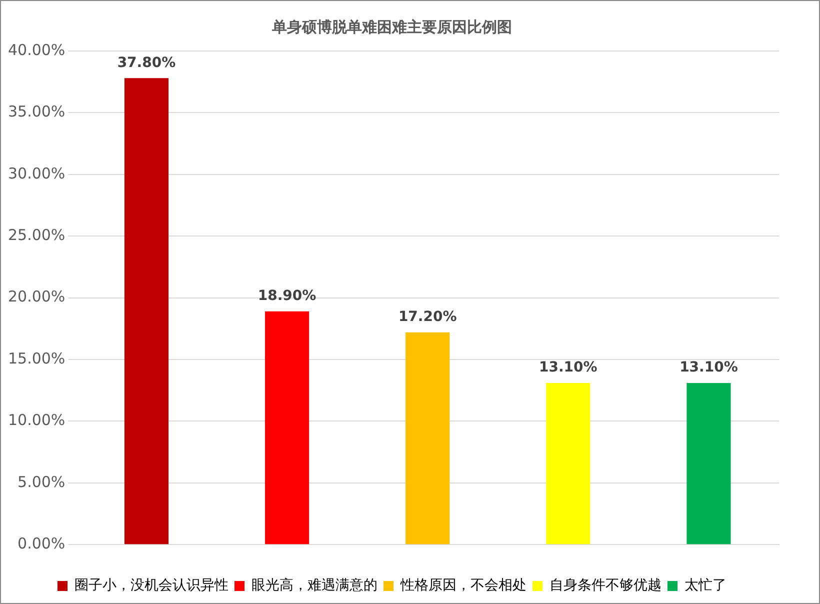  Describe the element at coordinates (37, 297) in the screenshot. I see `y-tick-label: 20.00%` at that location.